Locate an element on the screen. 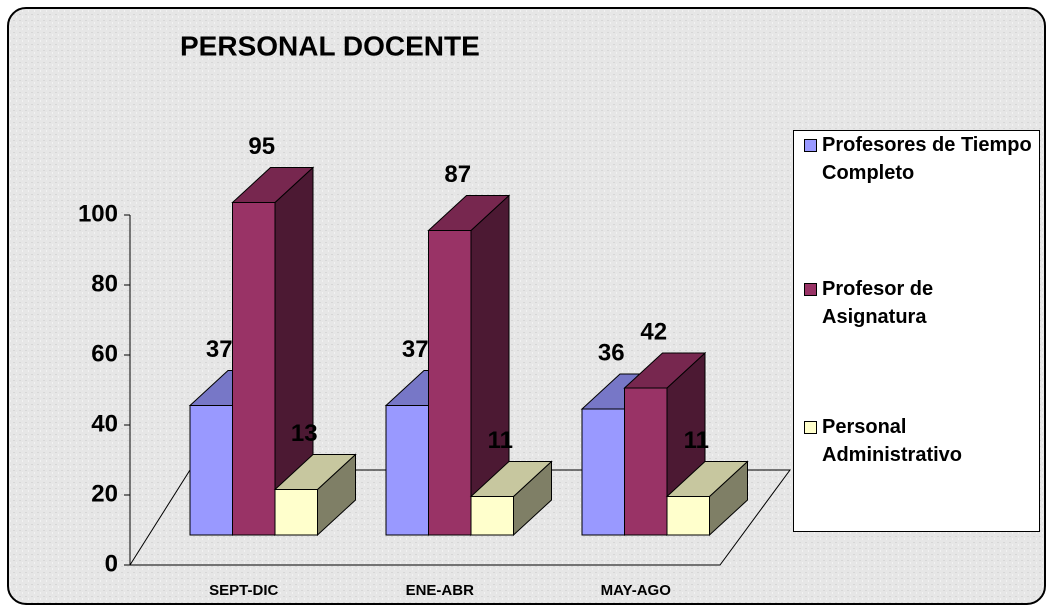  y-tick-label: 100 is located at coordinates (98, 213).